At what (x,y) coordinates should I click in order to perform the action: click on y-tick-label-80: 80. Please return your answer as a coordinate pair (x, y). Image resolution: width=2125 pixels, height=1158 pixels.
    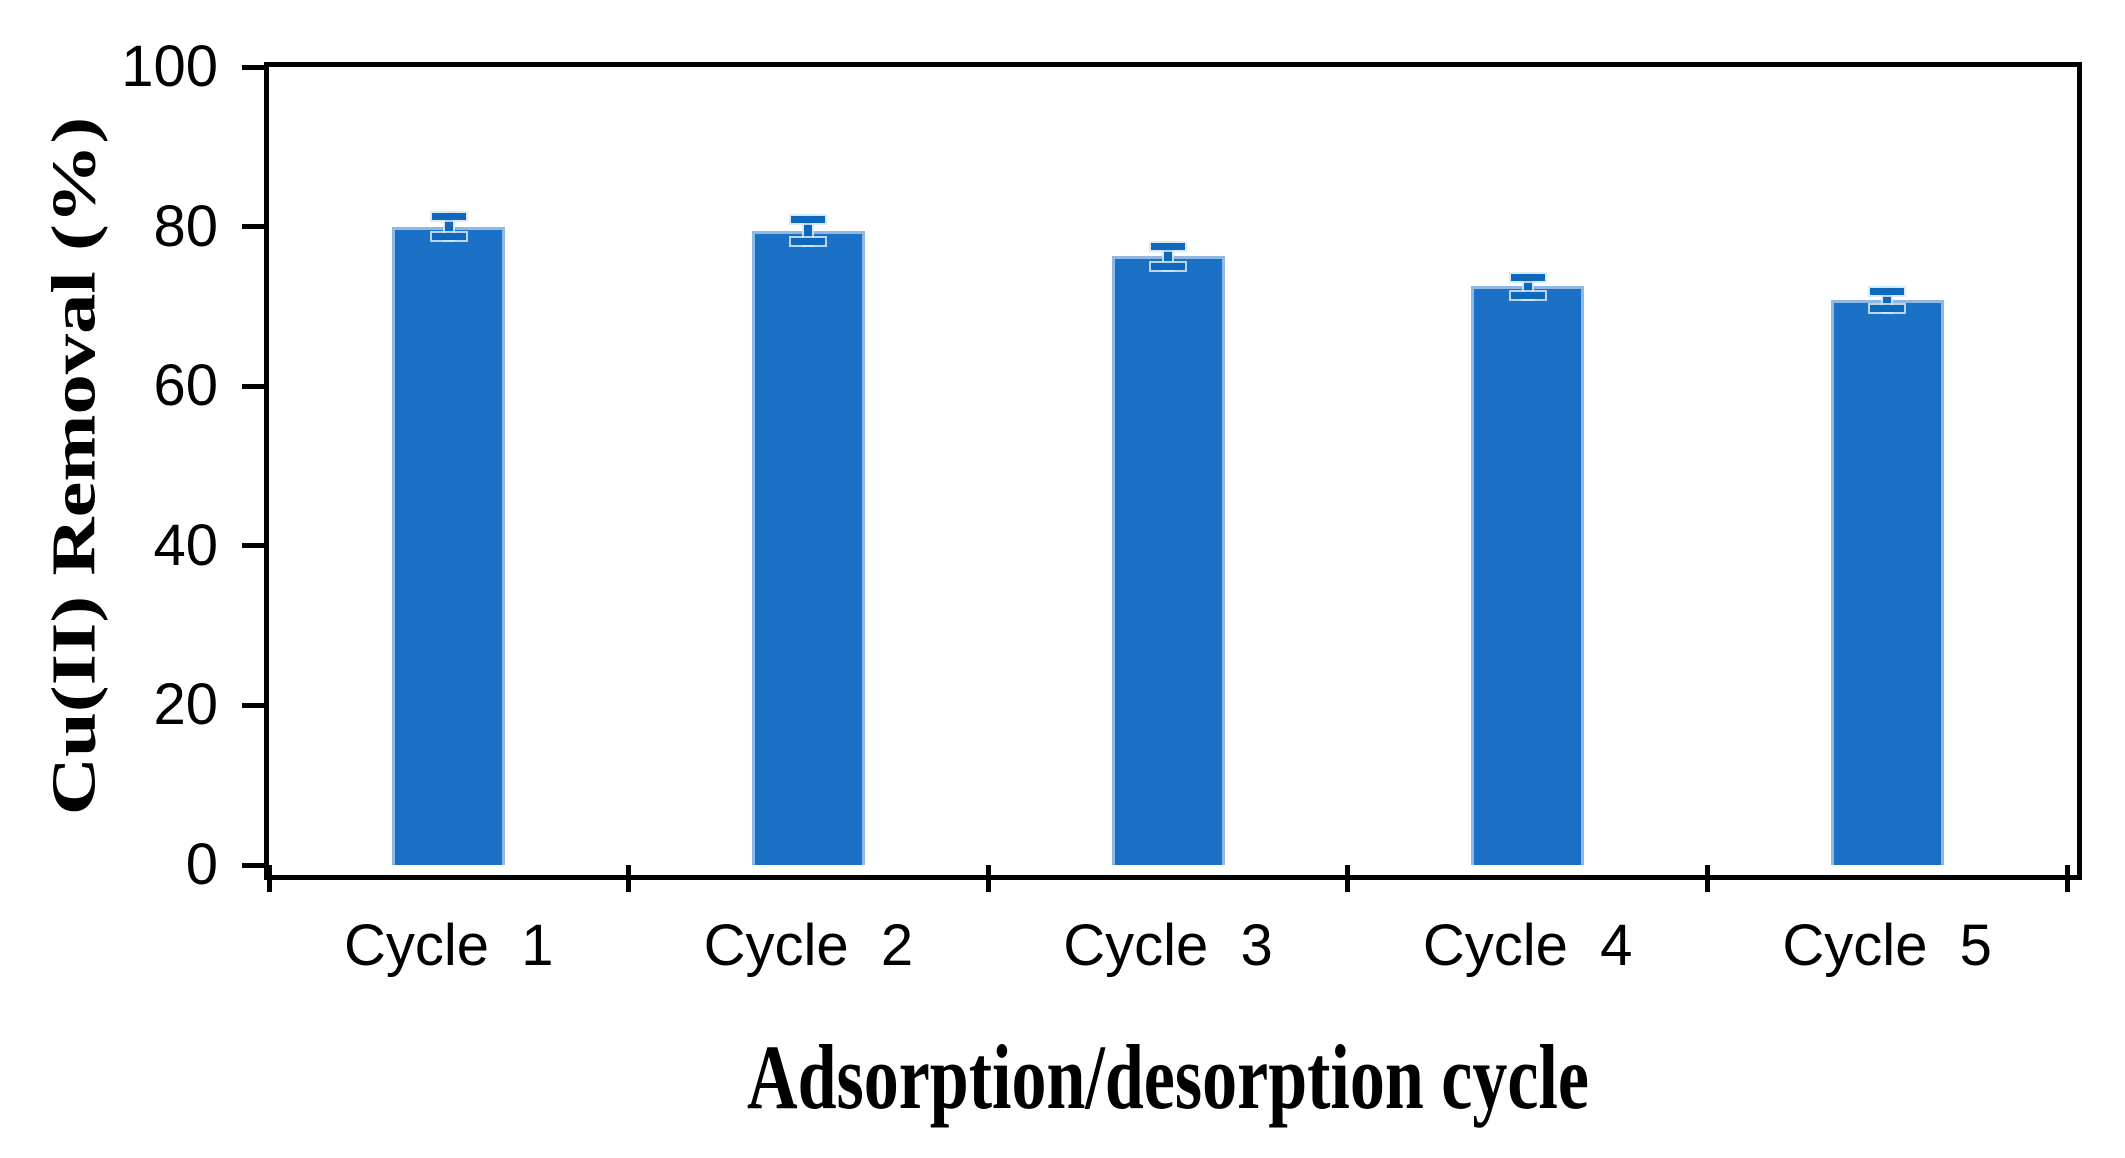
    Looking at the image, I should click on (185, 226).